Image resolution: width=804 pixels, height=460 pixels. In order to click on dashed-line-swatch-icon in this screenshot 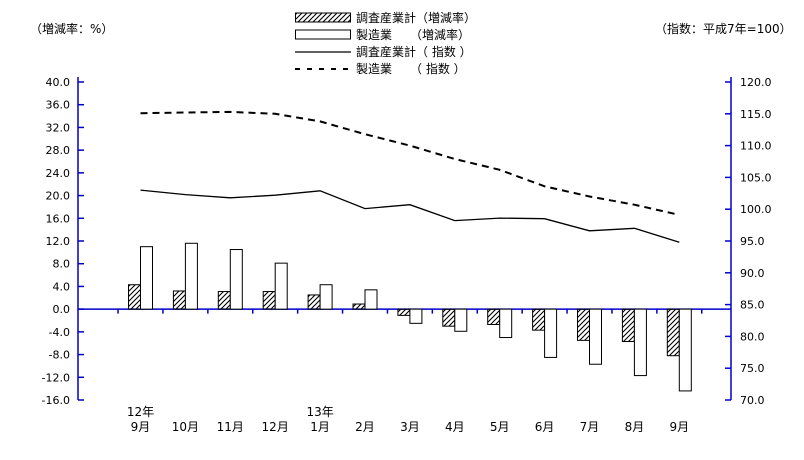, I will do `click(323, 69)`.